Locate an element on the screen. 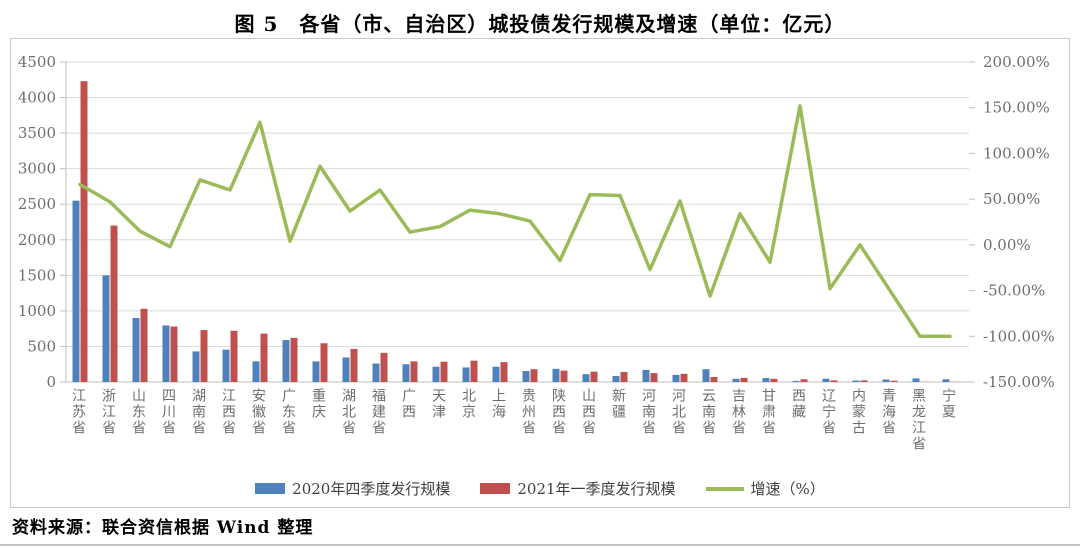 Image resolution: width=1080 pixels, height=548 pixels. bar-2021-湖北省 is located at coordinates (354, 365).